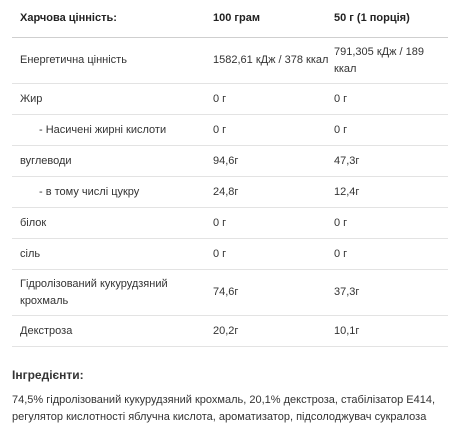  Describe the element at coordinates (226, 330) in the screenshot. I see `row-per-100g: 20,2г` at that location.